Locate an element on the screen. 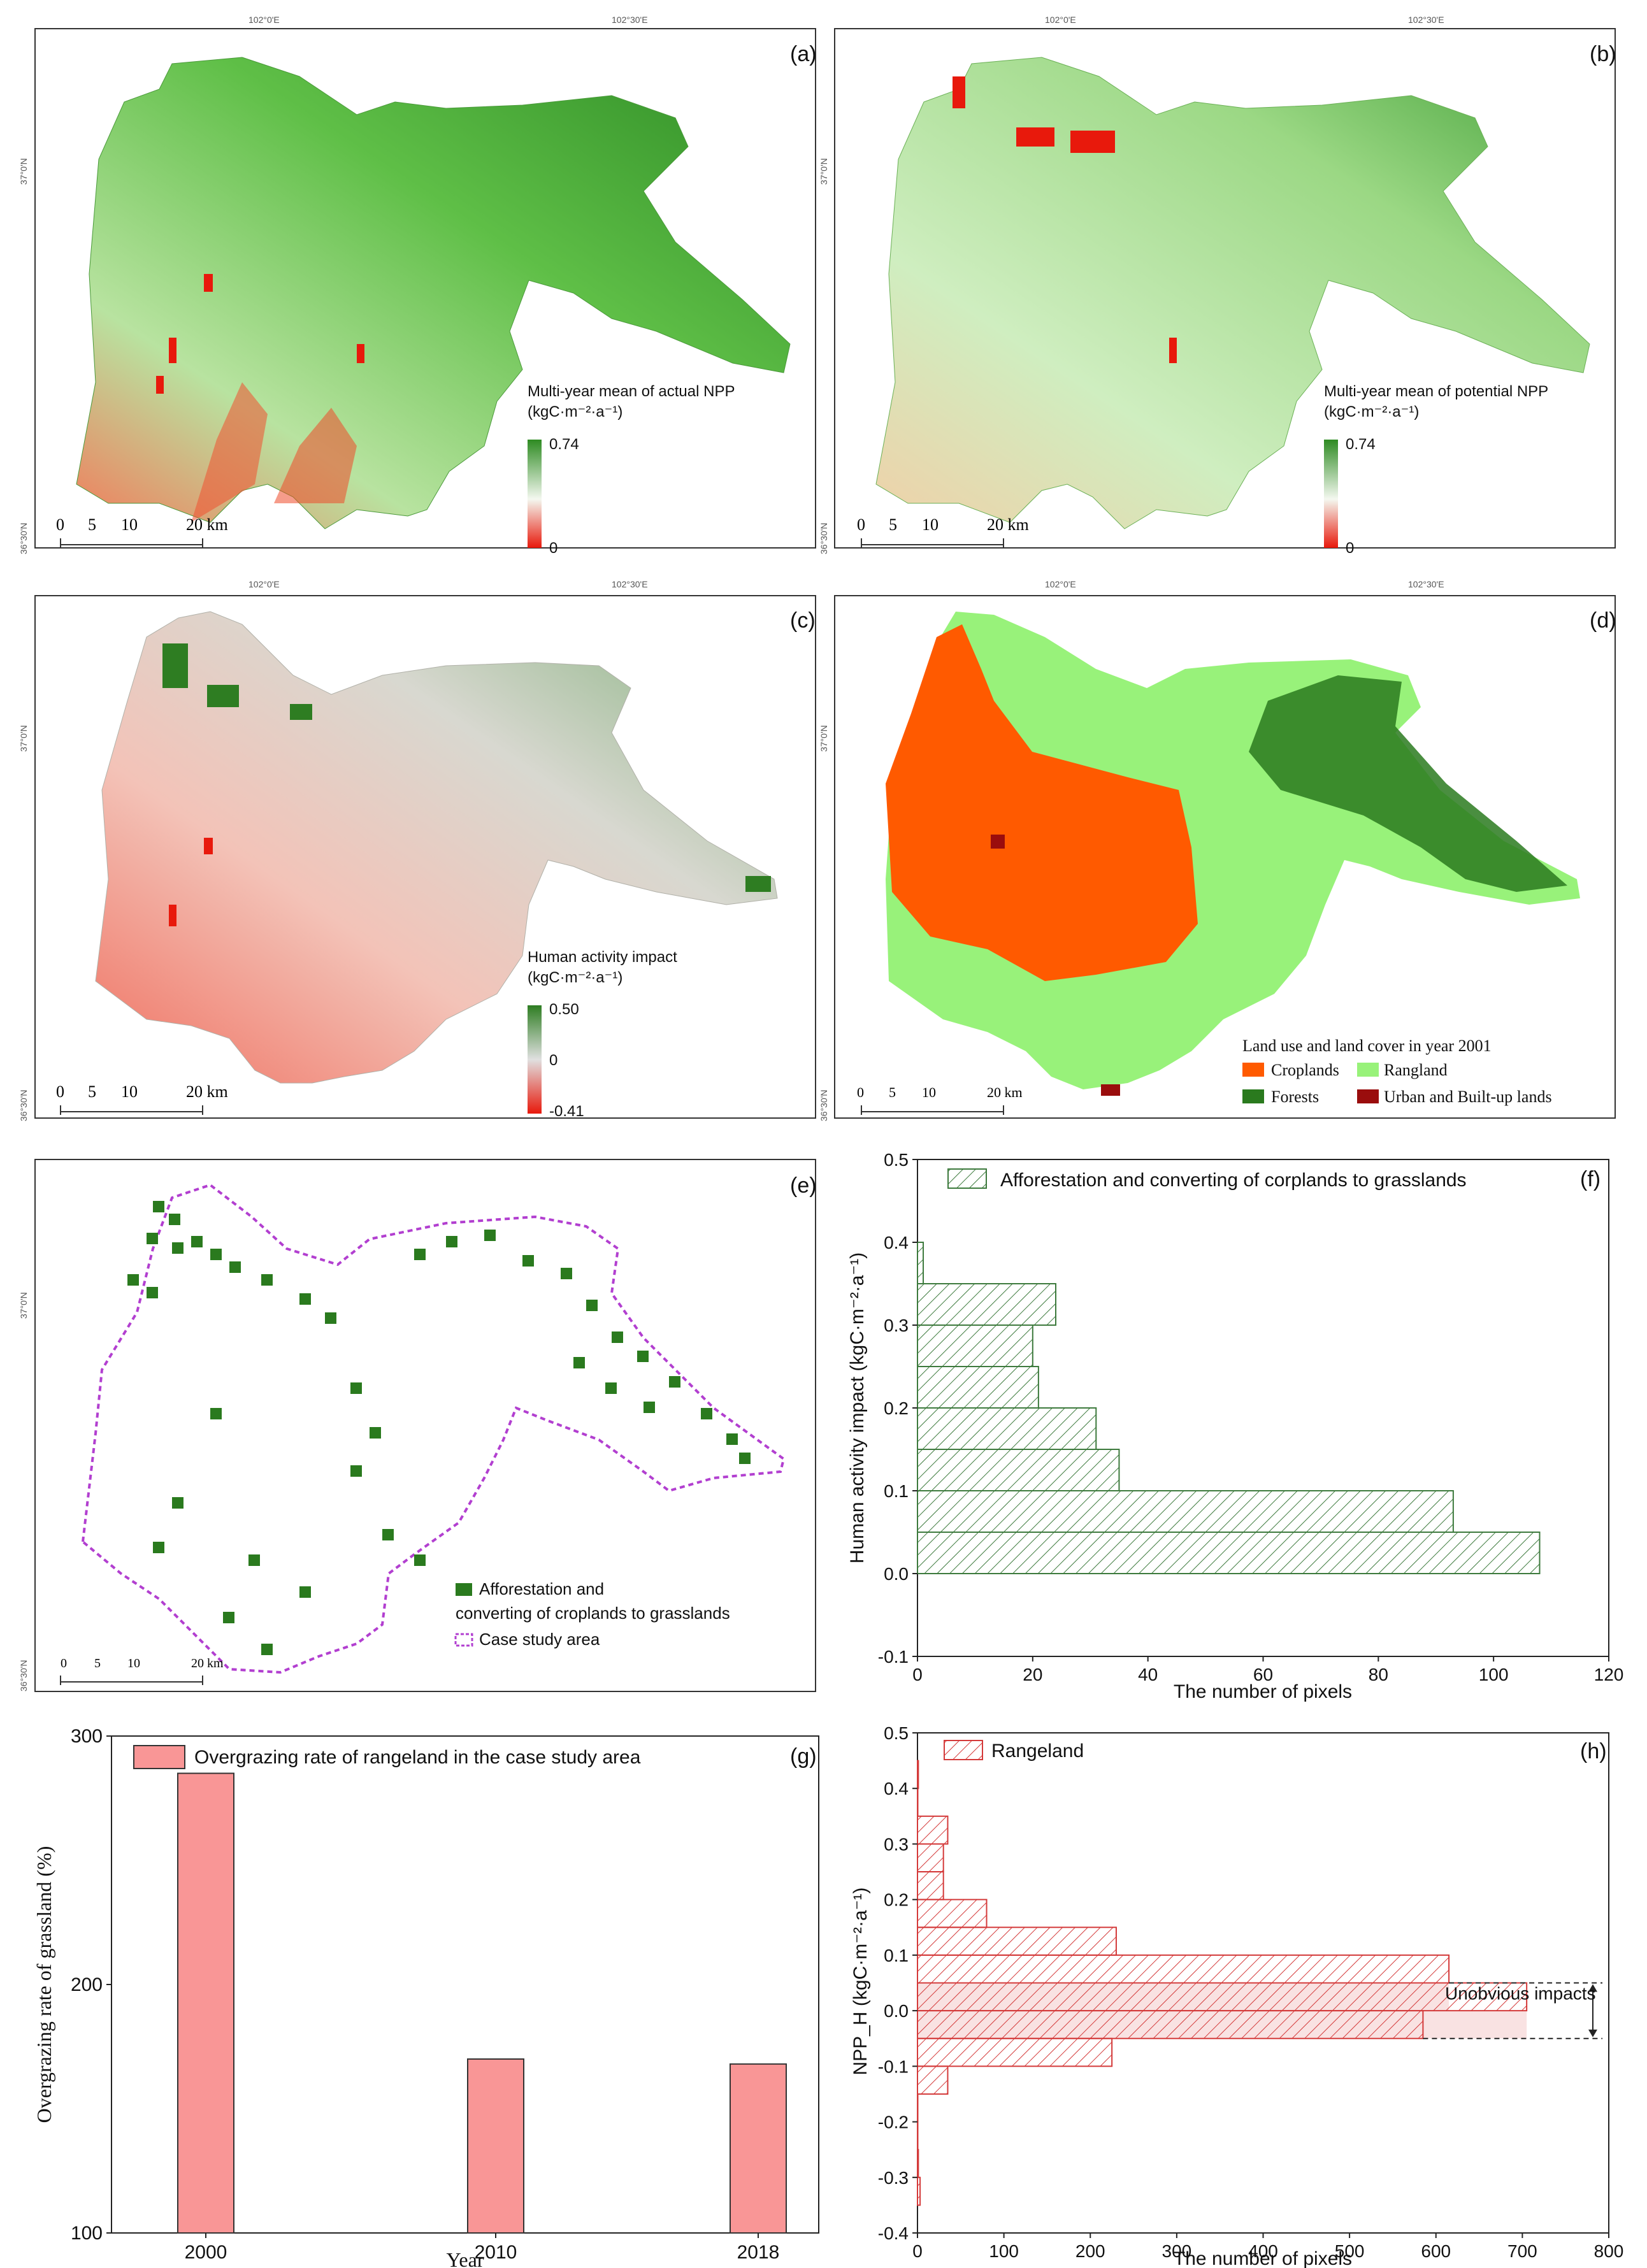 Image resolution: width=1647 pixels, height=2268 pixels. chart-h-ytick-label: 0.1 is located at coordinates (897, 1955).